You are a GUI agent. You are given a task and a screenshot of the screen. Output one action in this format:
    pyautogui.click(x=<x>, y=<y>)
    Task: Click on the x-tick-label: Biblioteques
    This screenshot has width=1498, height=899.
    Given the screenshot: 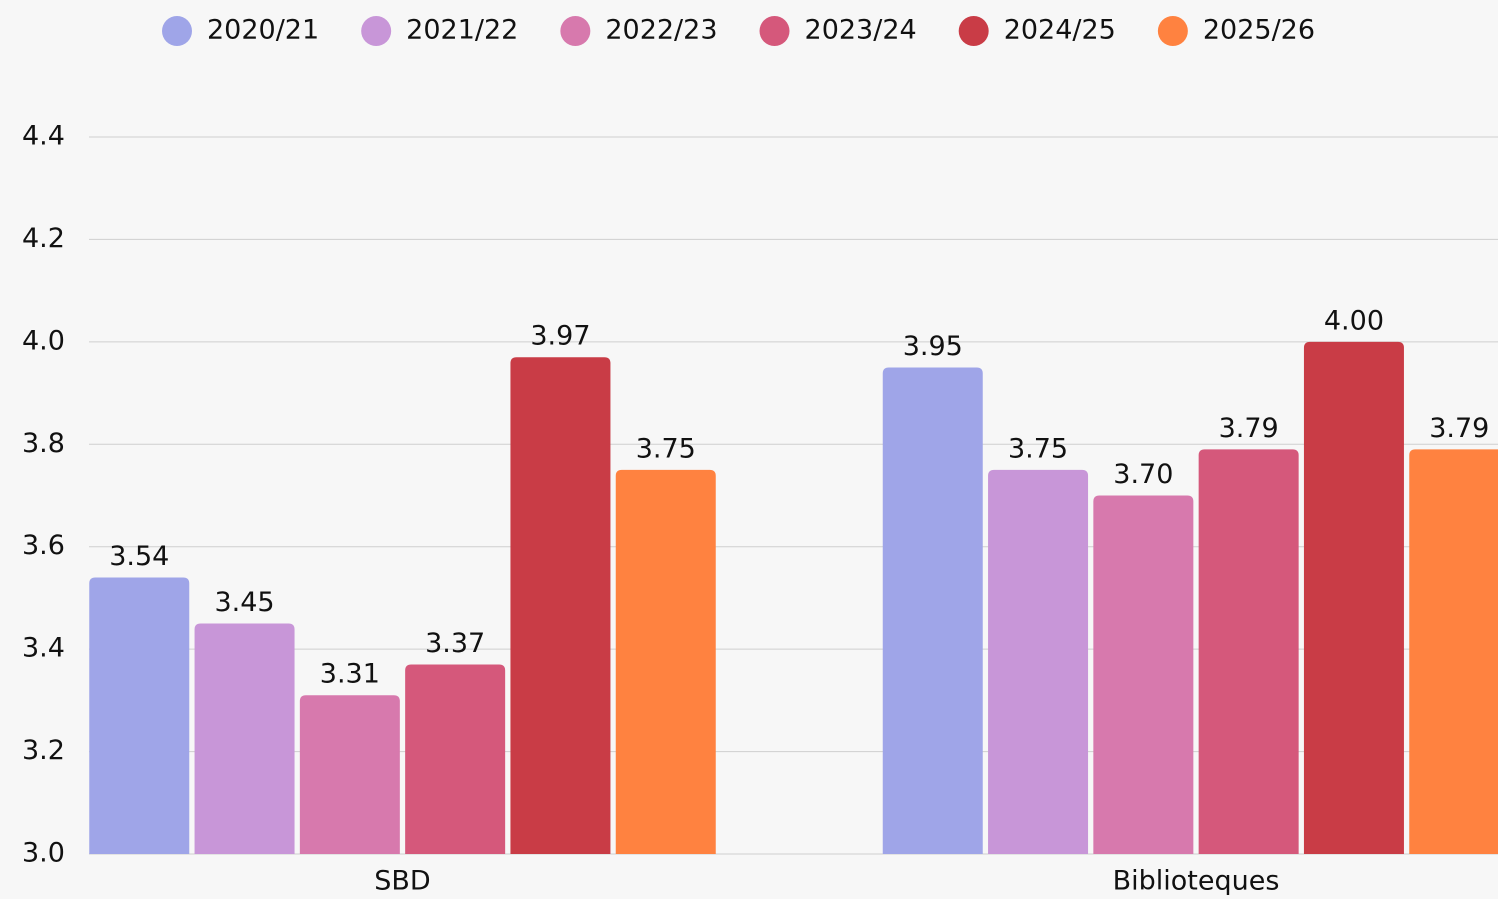 What is the action you would take?
    pyautogui.click(x=1196, y=881)
    